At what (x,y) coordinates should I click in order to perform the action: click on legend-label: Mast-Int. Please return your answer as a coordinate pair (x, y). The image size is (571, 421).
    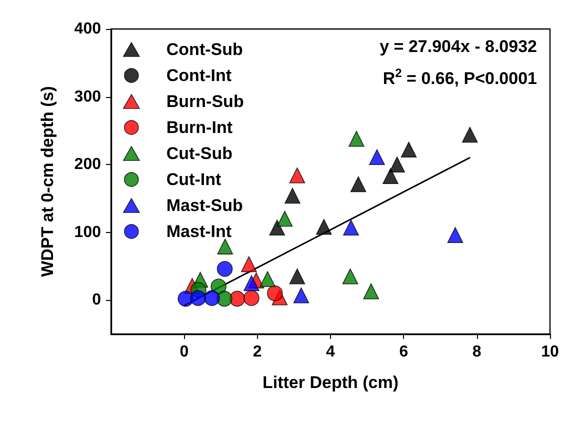
    Looking at the image, I should click on (199, 231).